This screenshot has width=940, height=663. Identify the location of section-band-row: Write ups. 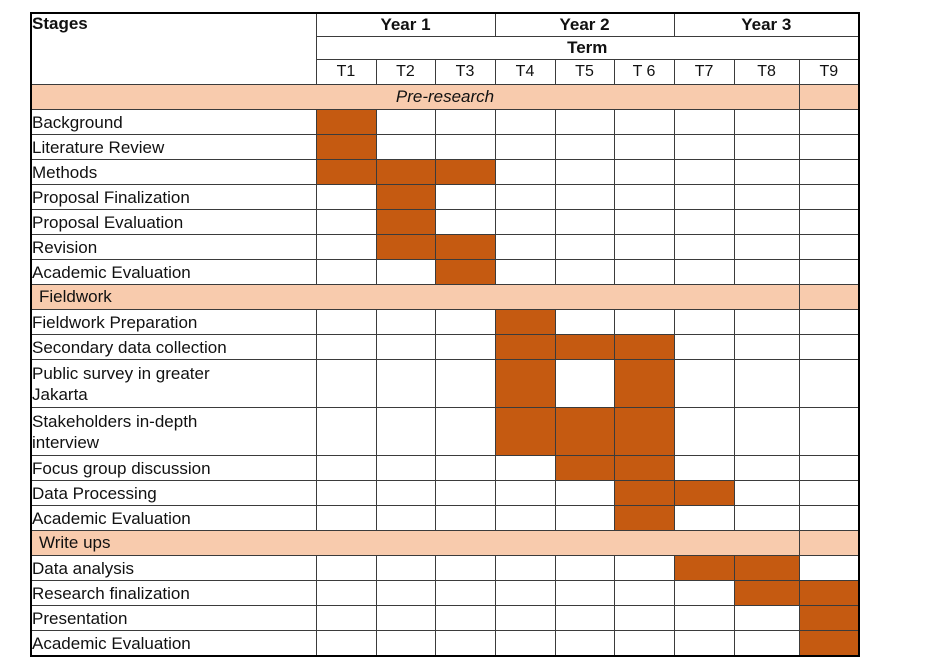
(445, 543).